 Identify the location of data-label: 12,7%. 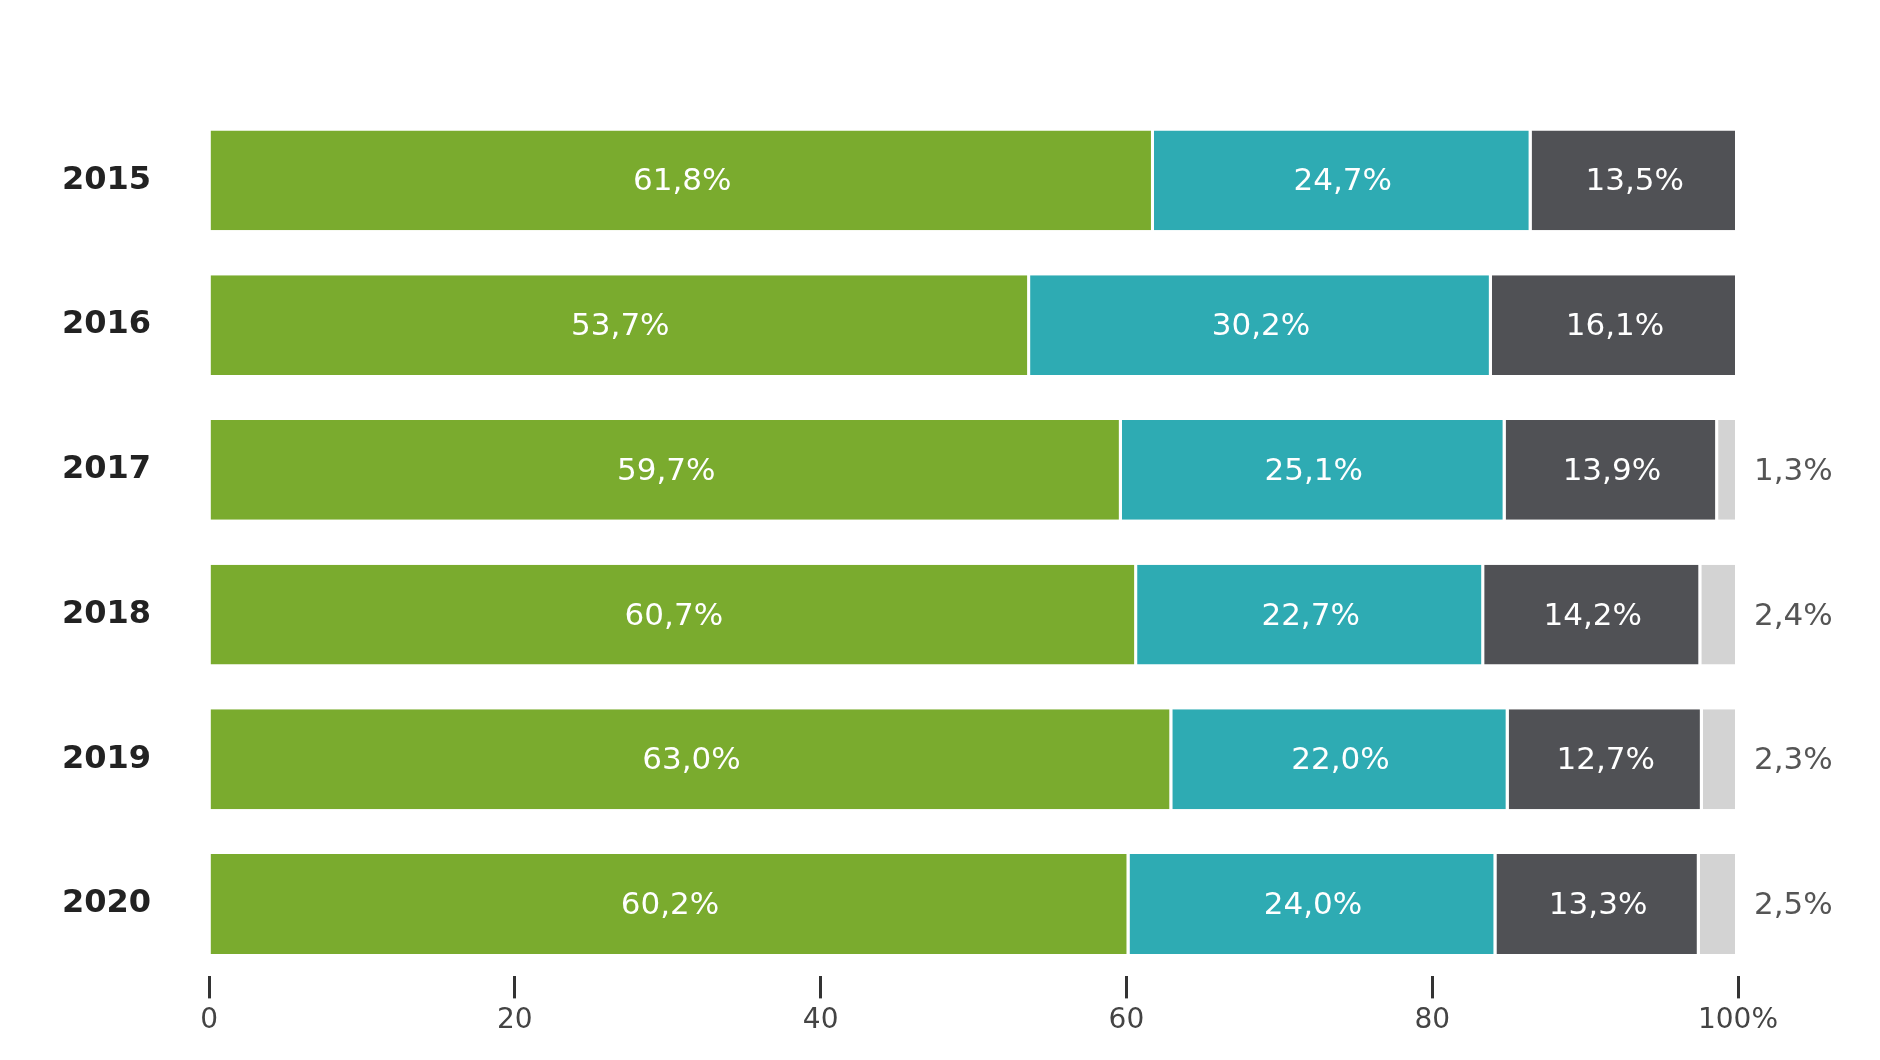
(1605, 758).